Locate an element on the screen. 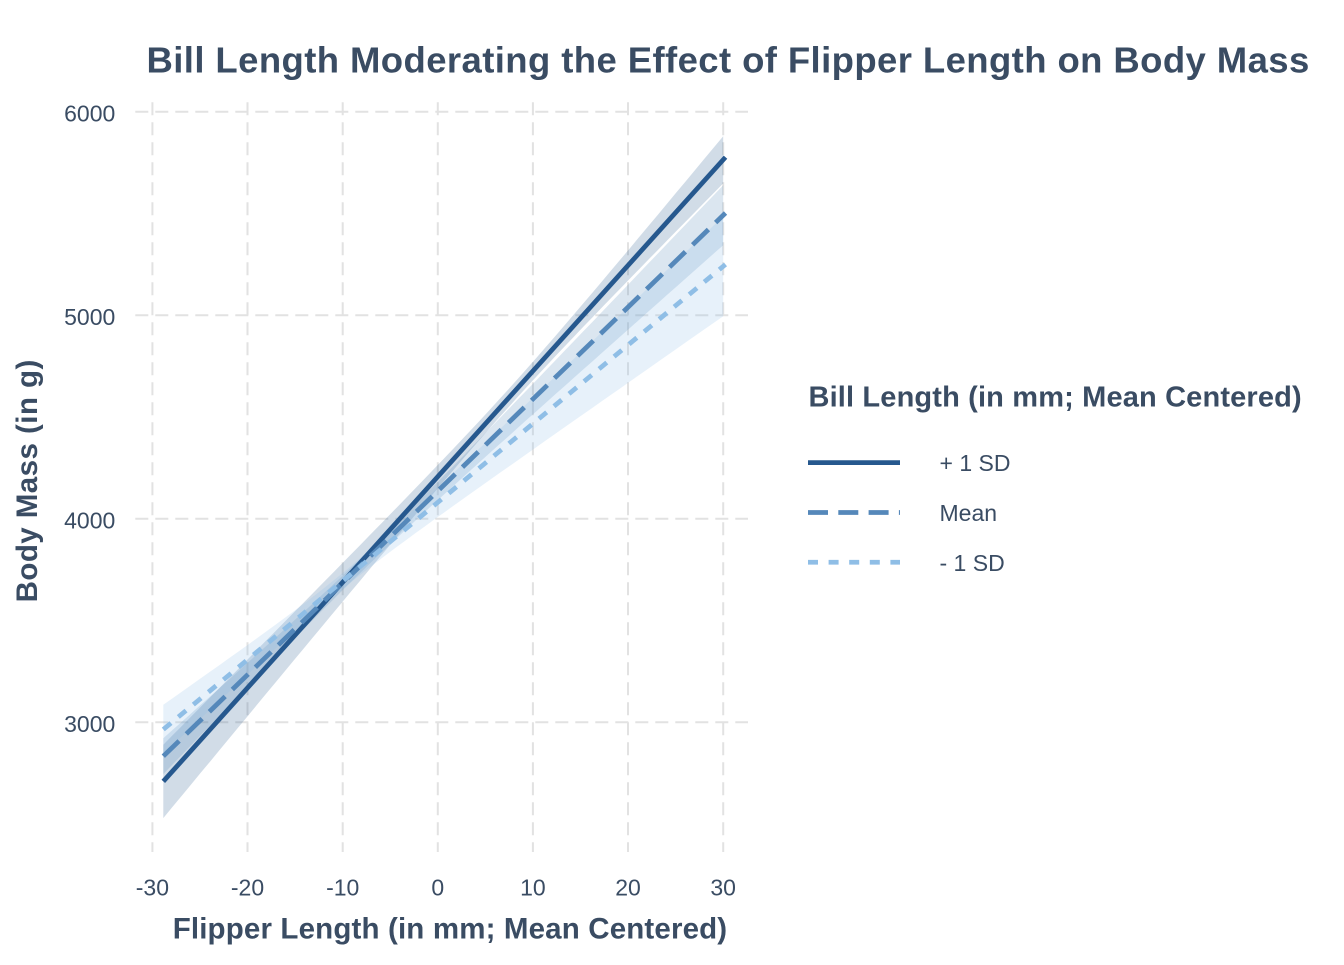 The width and height of the screenshot is (1344, 965). svg-text: Mean is located at coordinates (969, 513).